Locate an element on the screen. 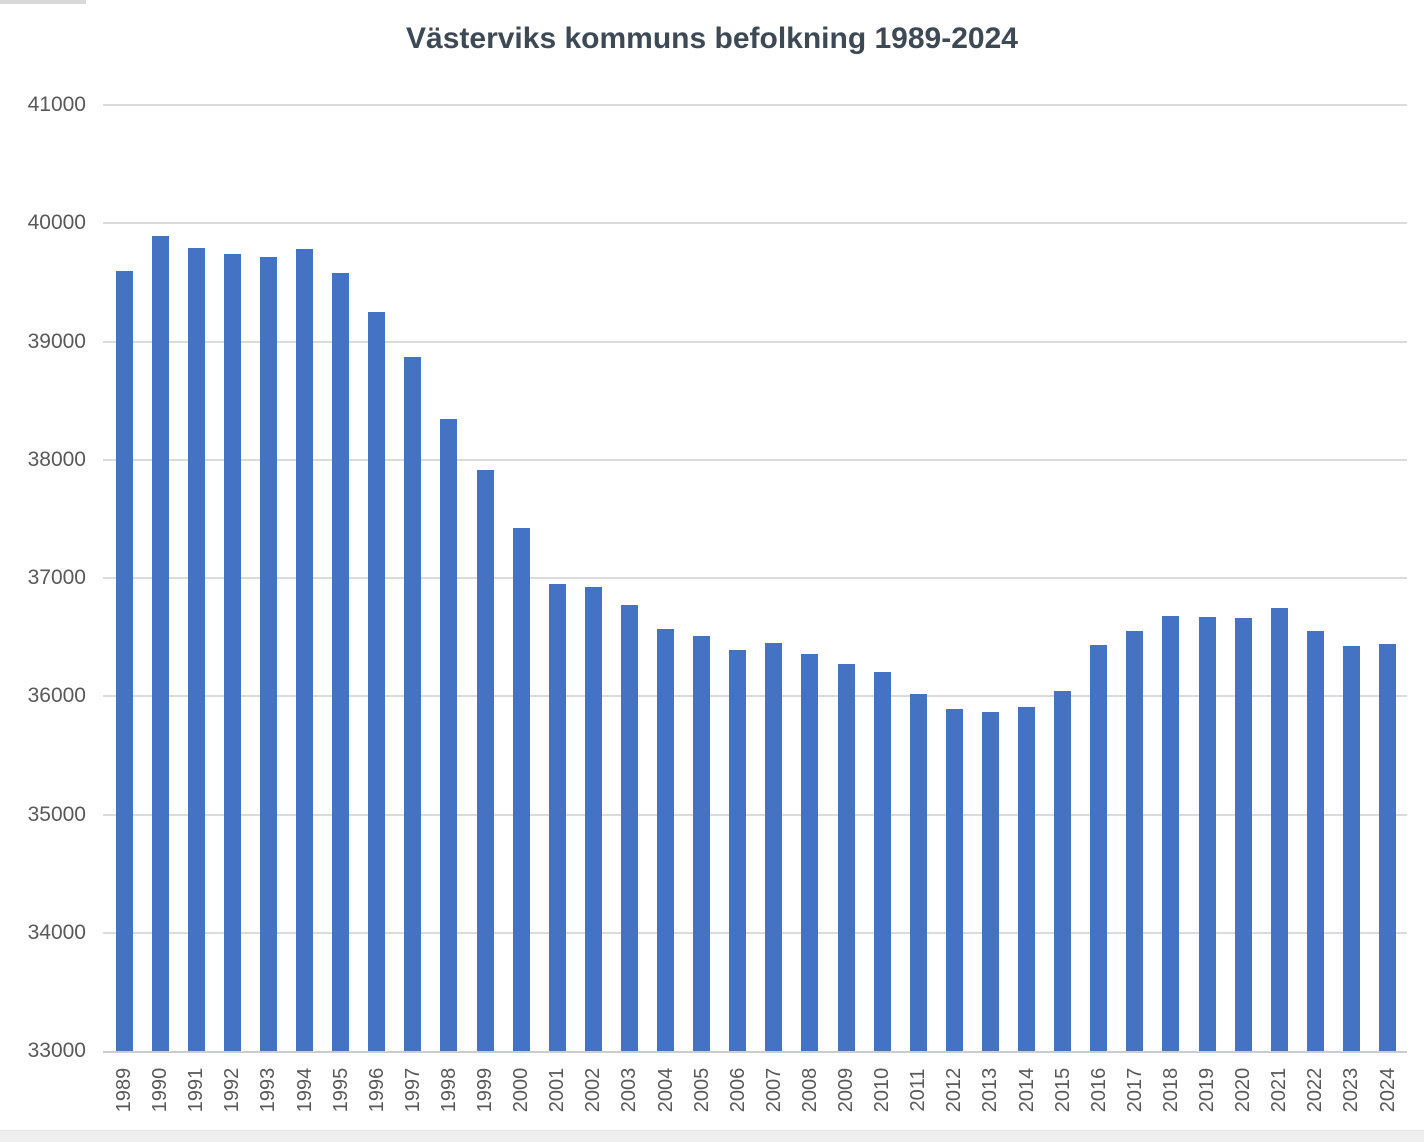 This screenshot has height=1142, width=1424. bar-1995 is located at coordinates (341, 661).